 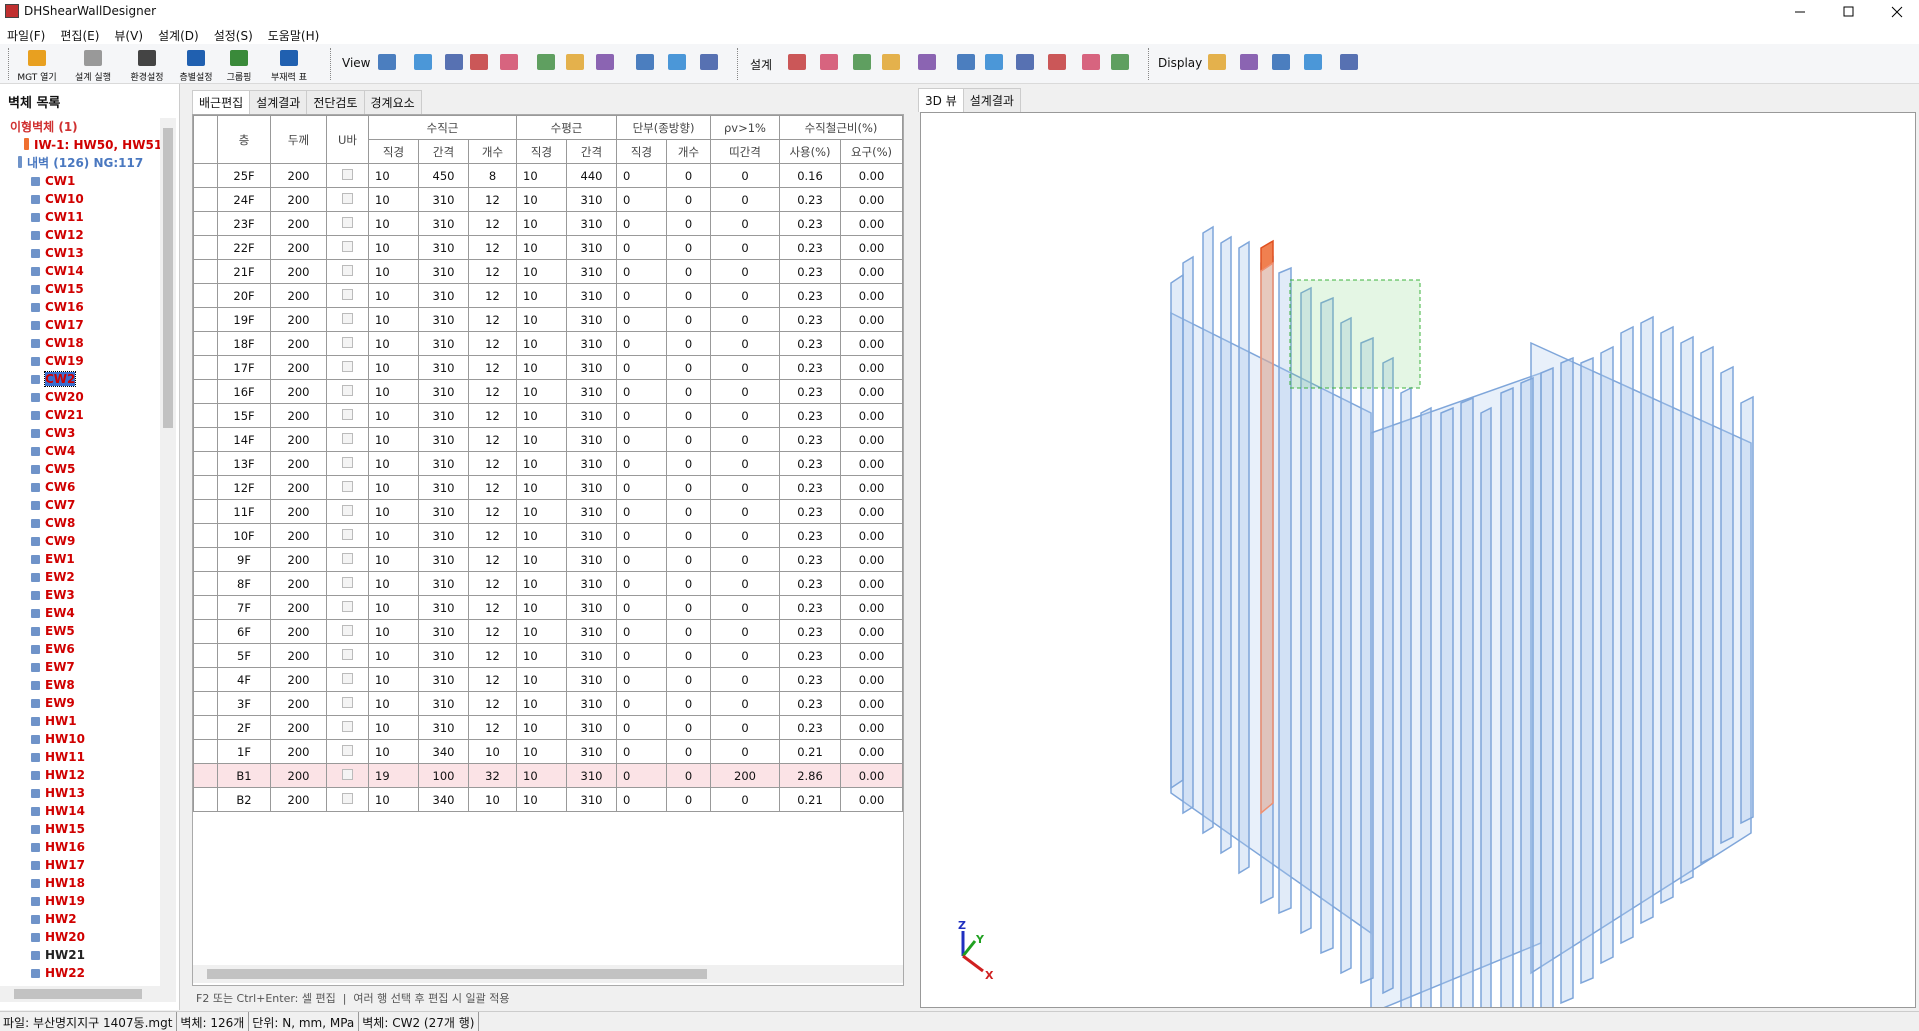 I want to click on table-row: 25F200104508104400000.160.00, so click(x=548, y=176).